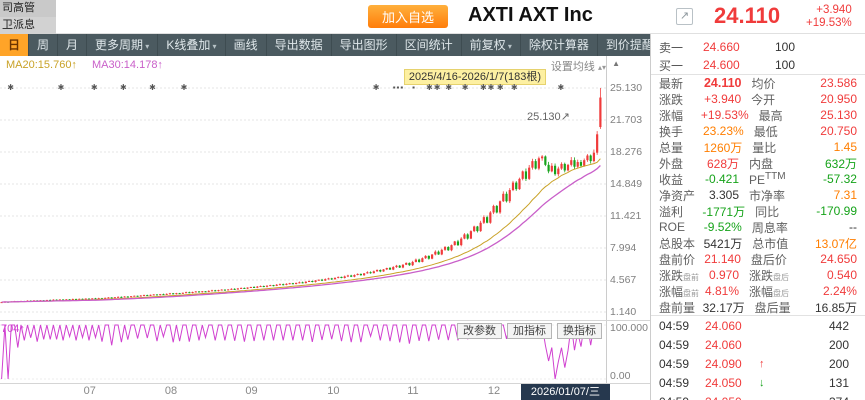  I want to click on y-tick-label: 21.703, so click(626, 120).